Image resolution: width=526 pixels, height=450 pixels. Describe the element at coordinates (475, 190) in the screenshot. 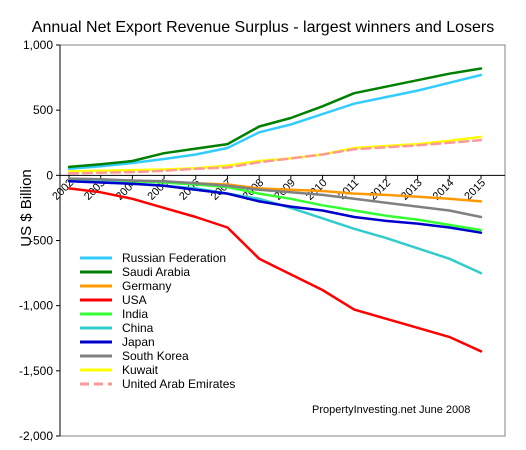

I see `x-tick-label: 2015` at that location.